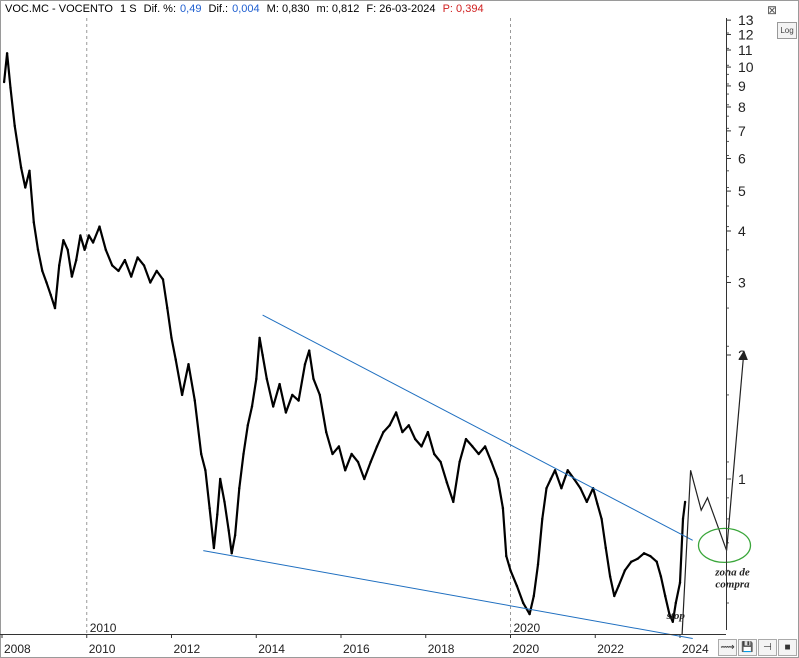 This screenshot has height=658, width=799. Describe the element at coordinates (726, 324) in the screenshot. I see `y-axis-line` at that location.